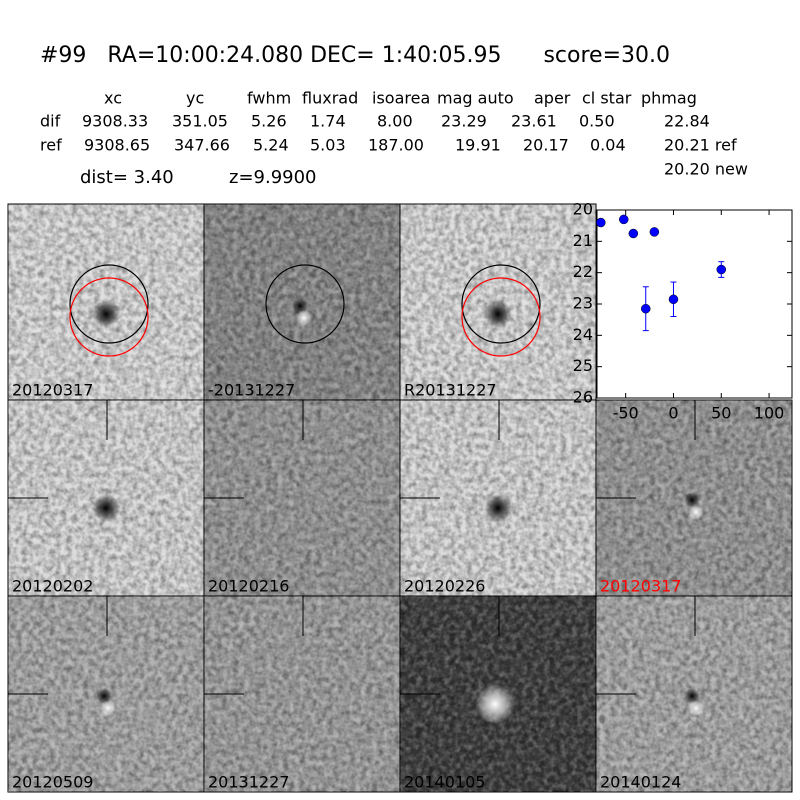  What do you see at coordinates (444, 586) in the screenshot?
I see `stamp-label: 20120226` at bounding box center [444, 586].